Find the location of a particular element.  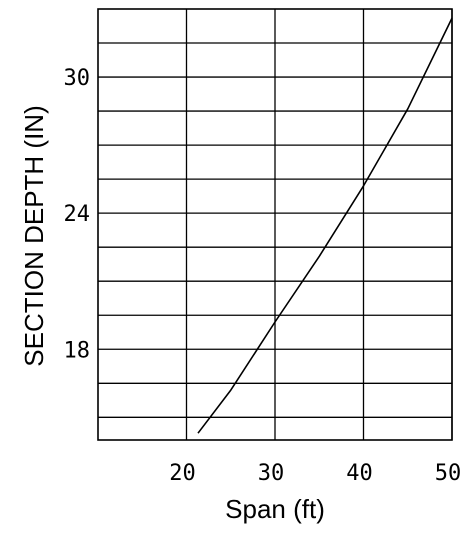

y-axis-title: SECTION DEPTH (IN) is located at coordinates (34, 235).